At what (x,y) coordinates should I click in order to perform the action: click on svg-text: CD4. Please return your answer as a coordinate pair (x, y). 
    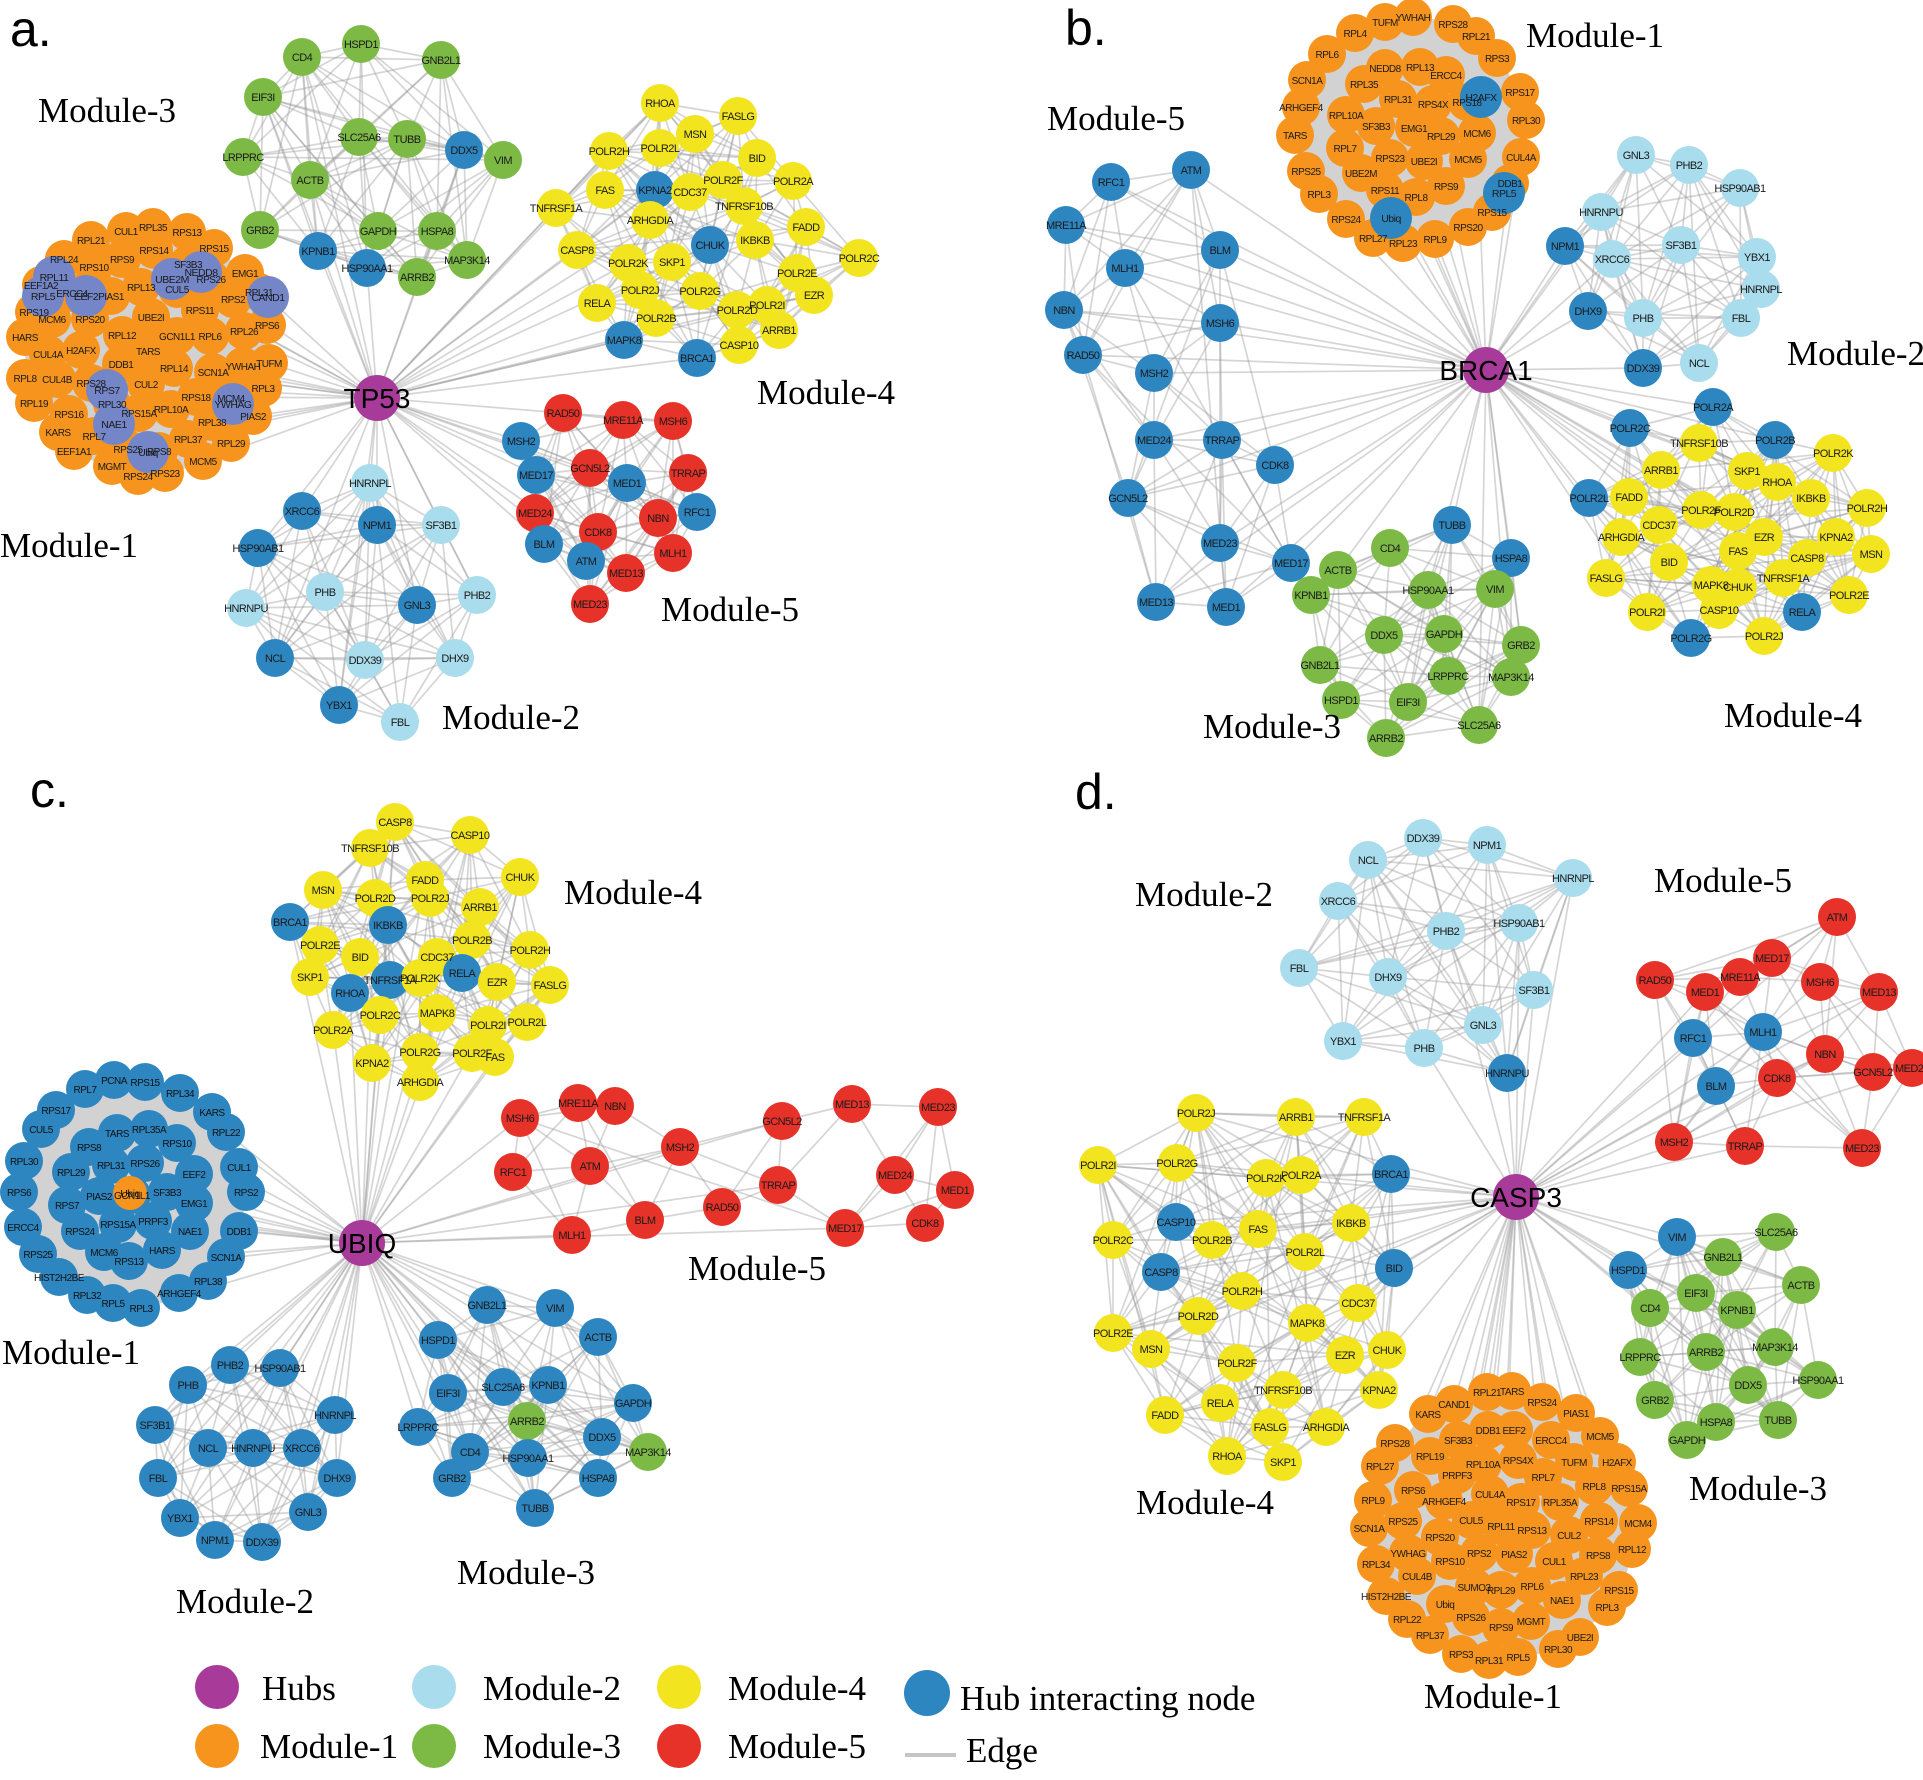
    Looking at the image, I should click on (1650, 1309).